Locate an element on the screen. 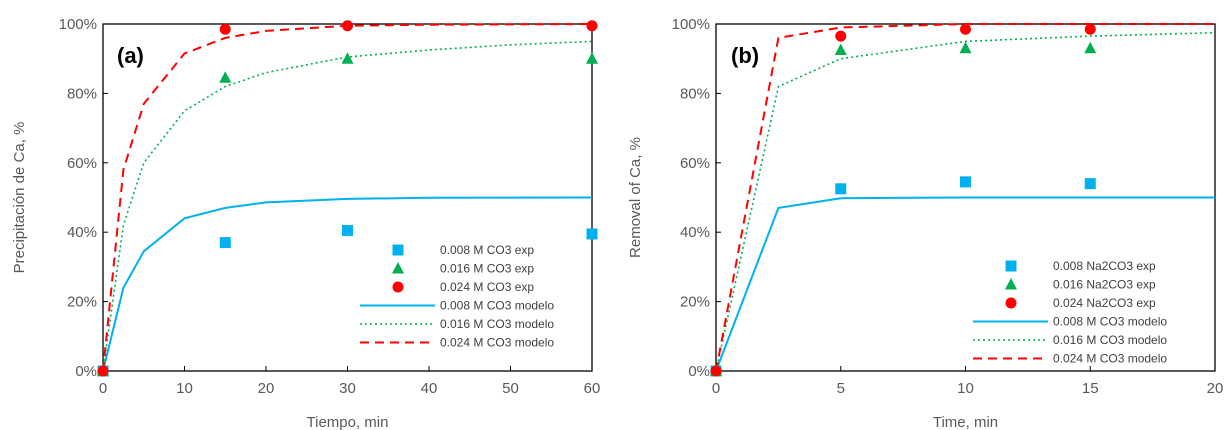  y-axis-title: Precipitación de Ca, % is located at coordinates (19, 198).